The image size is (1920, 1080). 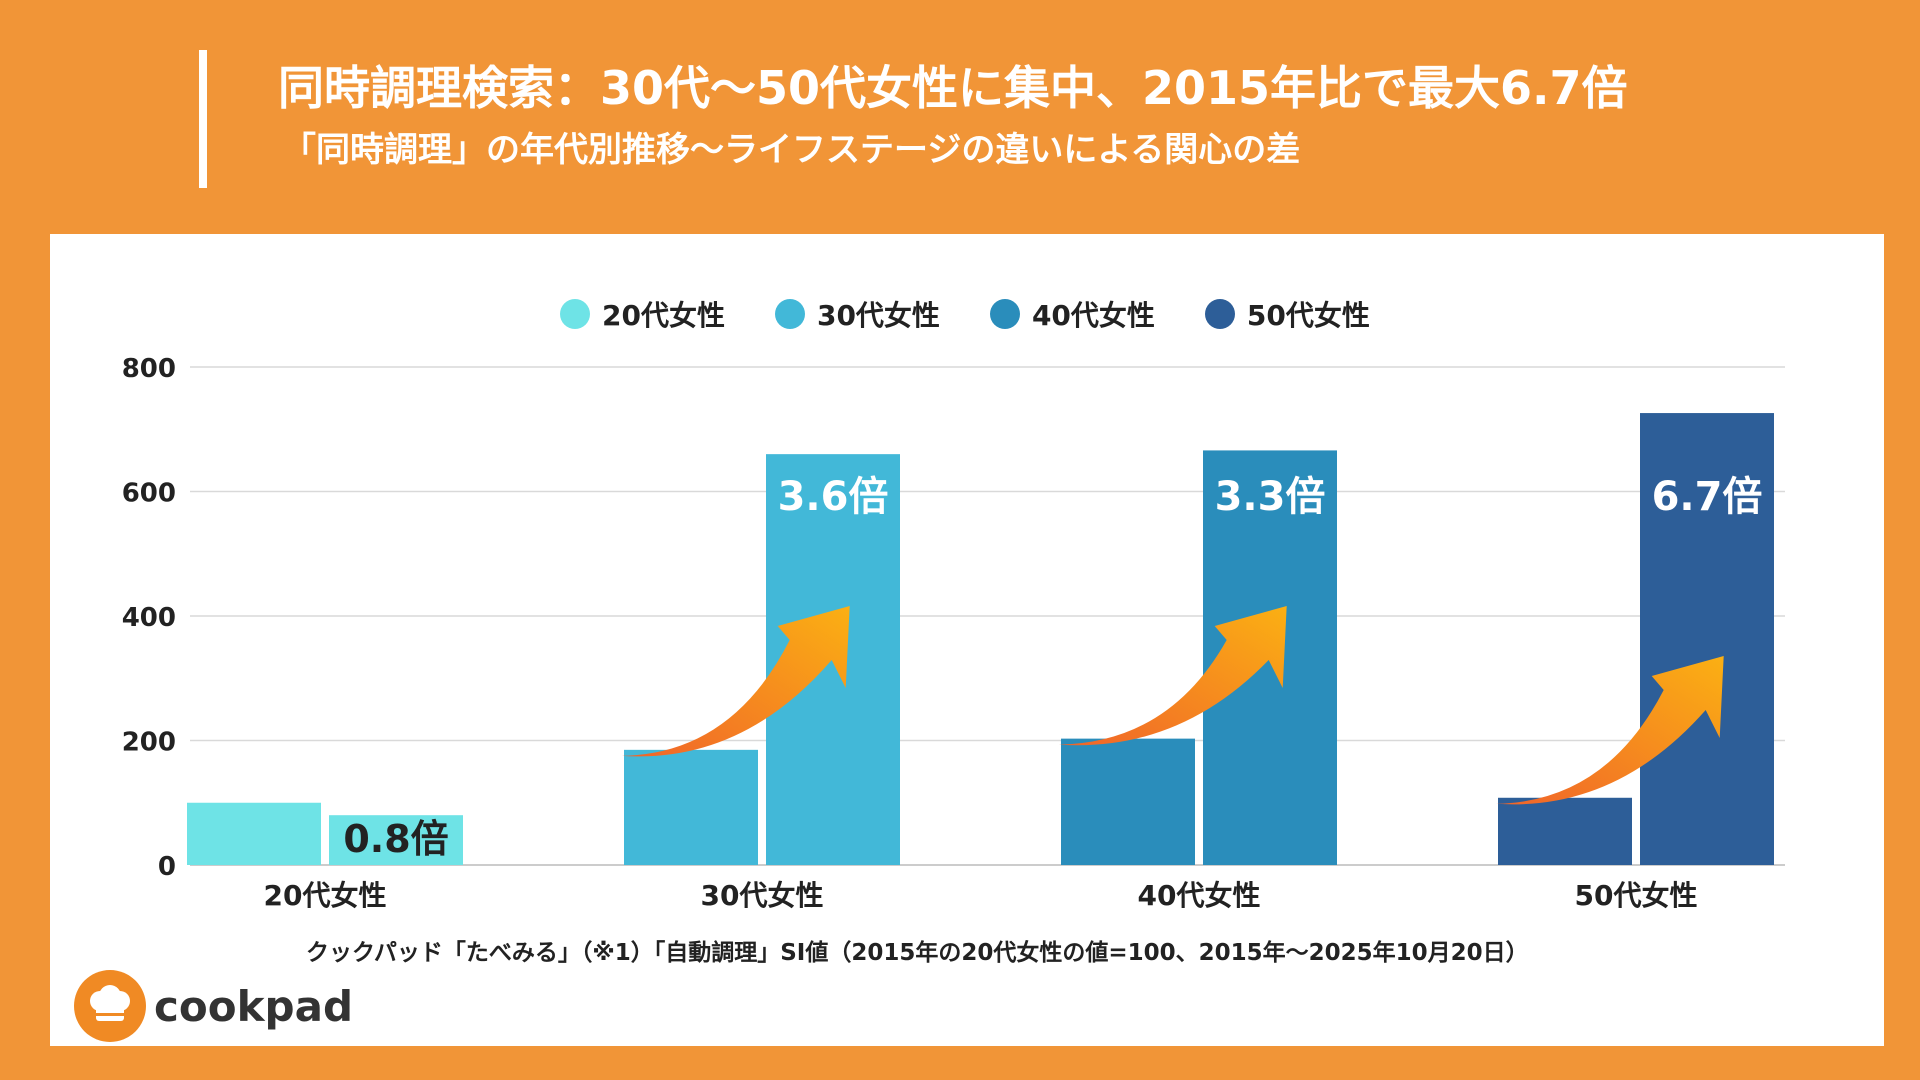 I want to click on ratio-label: 3.6倍, so click(x=833, y=497).